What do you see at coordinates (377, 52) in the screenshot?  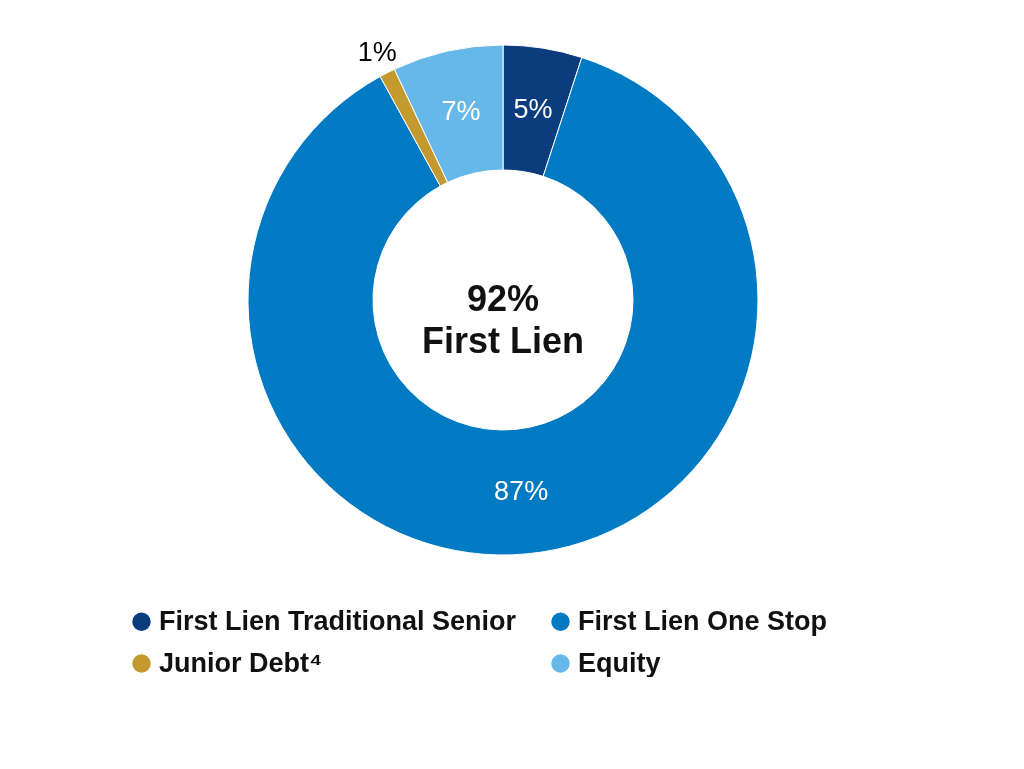 I see `data-label: 1%` at bounding box center [377, 52].